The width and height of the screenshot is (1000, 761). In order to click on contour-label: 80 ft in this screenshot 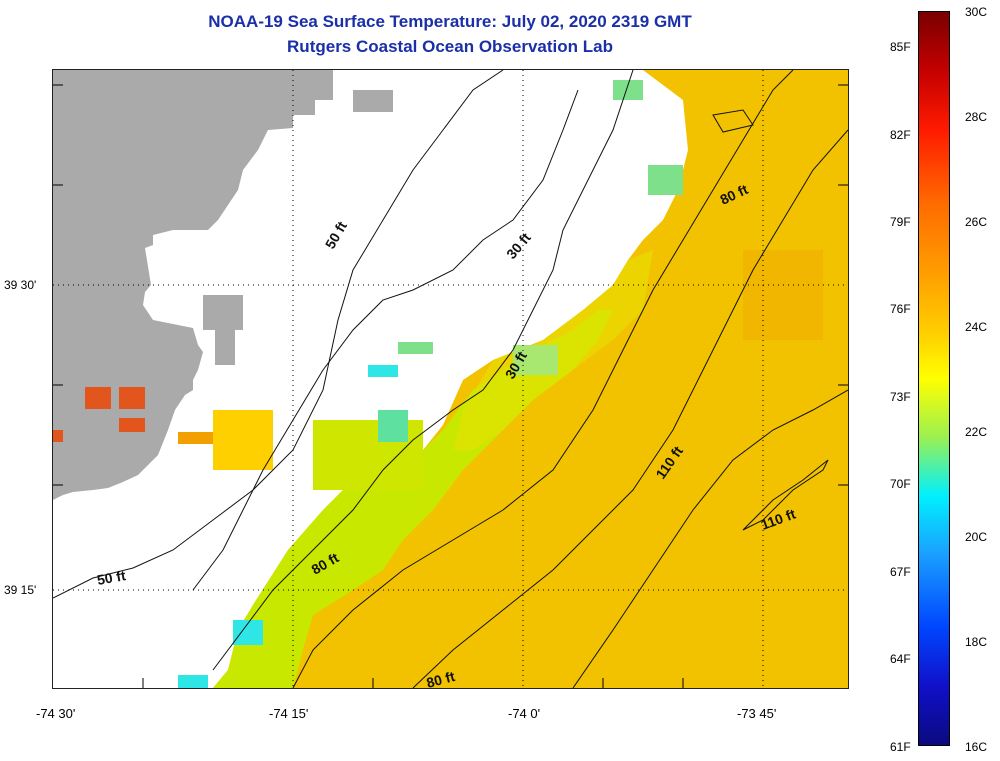, I will do `click(441, 678)`.